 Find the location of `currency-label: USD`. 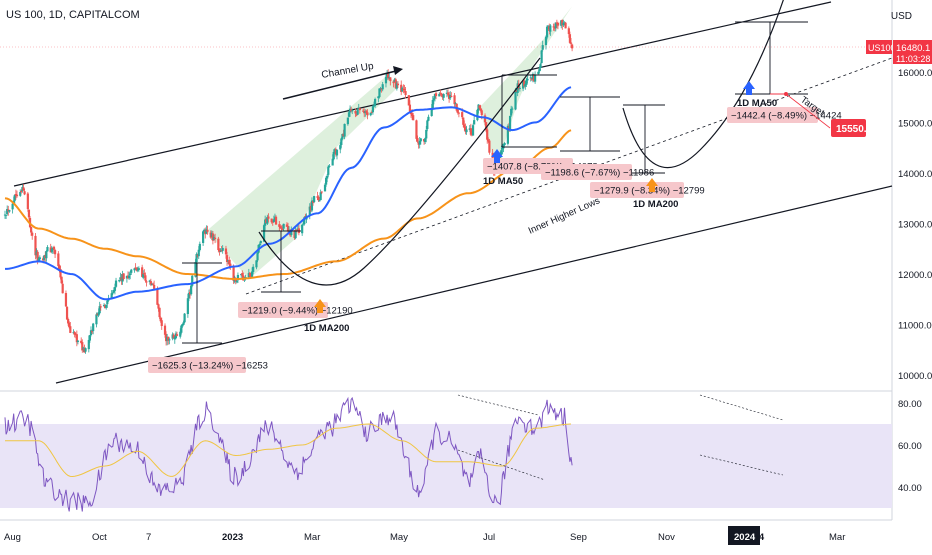

currency-label: USD is located at coordinates (901, 16).